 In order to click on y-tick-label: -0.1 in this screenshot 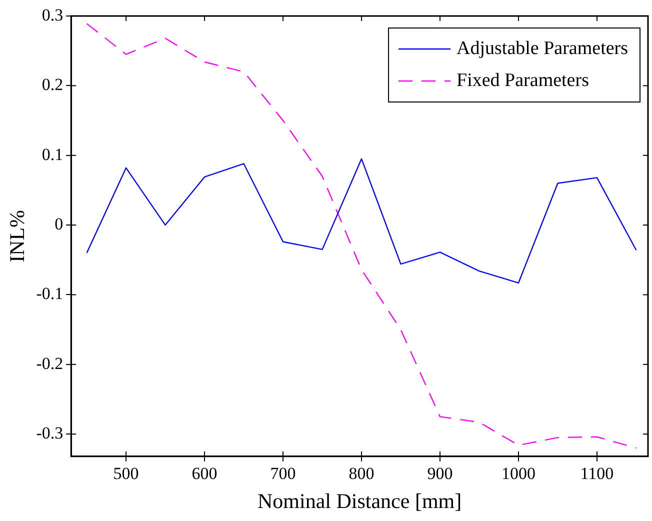, I will do `click(50, 294)`.